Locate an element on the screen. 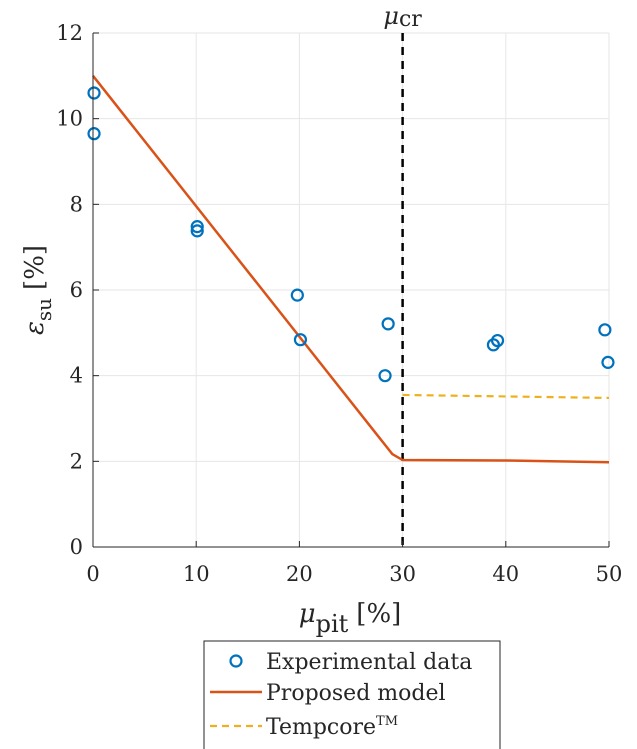  y-tick-label: 8 is located at coordinates (76, 204).